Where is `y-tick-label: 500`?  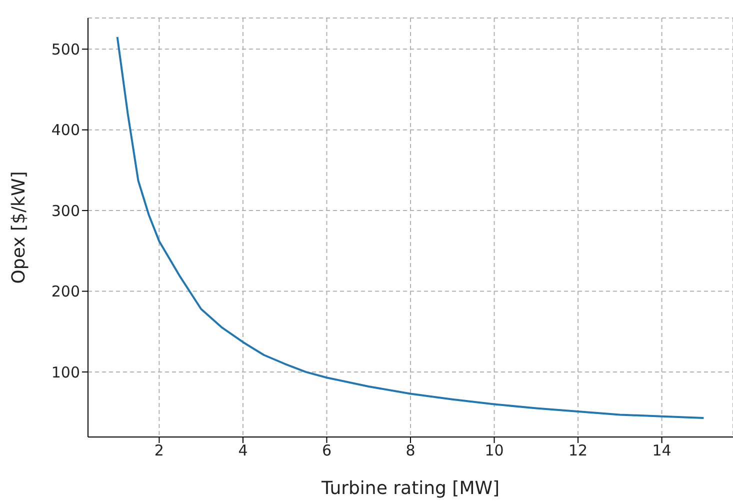
y-tick-label: 500 is located at coordinates (65, 49).